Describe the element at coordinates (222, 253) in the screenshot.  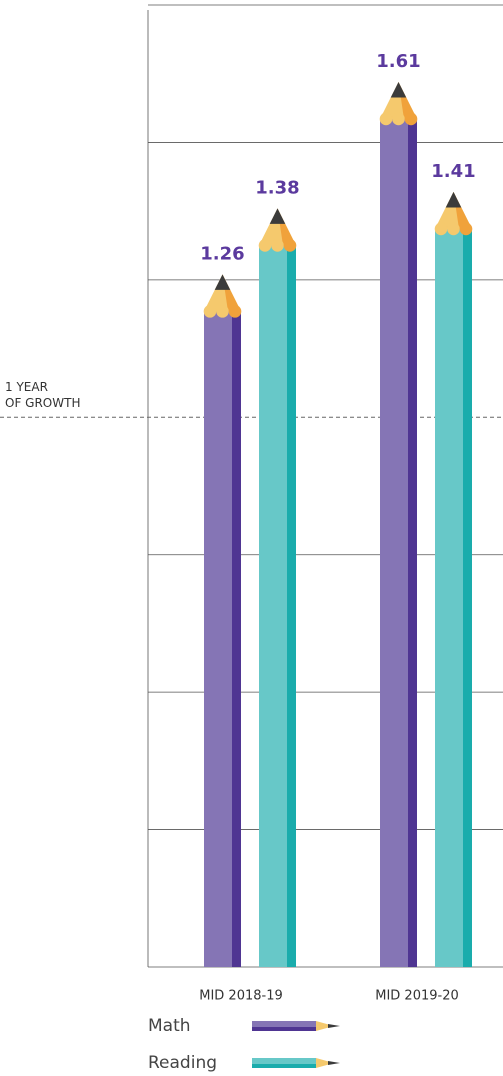
I see `value-label: 1.26` at that location.